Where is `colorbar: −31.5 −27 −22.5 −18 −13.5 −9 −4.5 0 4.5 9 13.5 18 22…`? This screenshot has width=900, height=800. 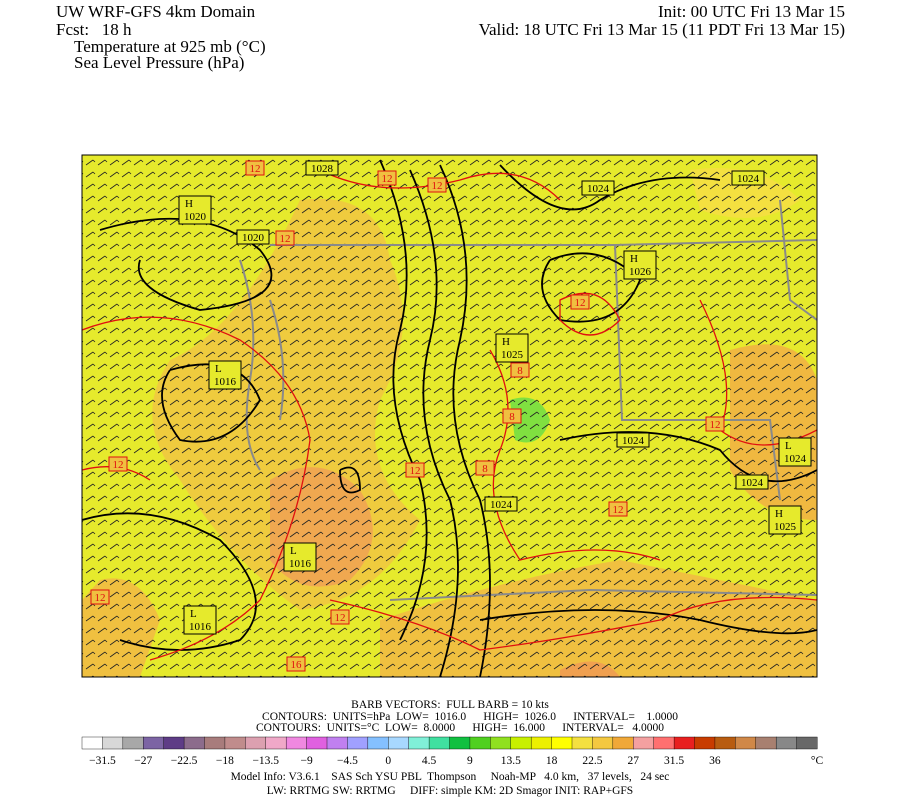
colorbar: −31.5 −27 −22.5 −18 −13.5 −9 −4.5 0 4.5 9 13.5 18 22… is located at coordinates (452, 751).